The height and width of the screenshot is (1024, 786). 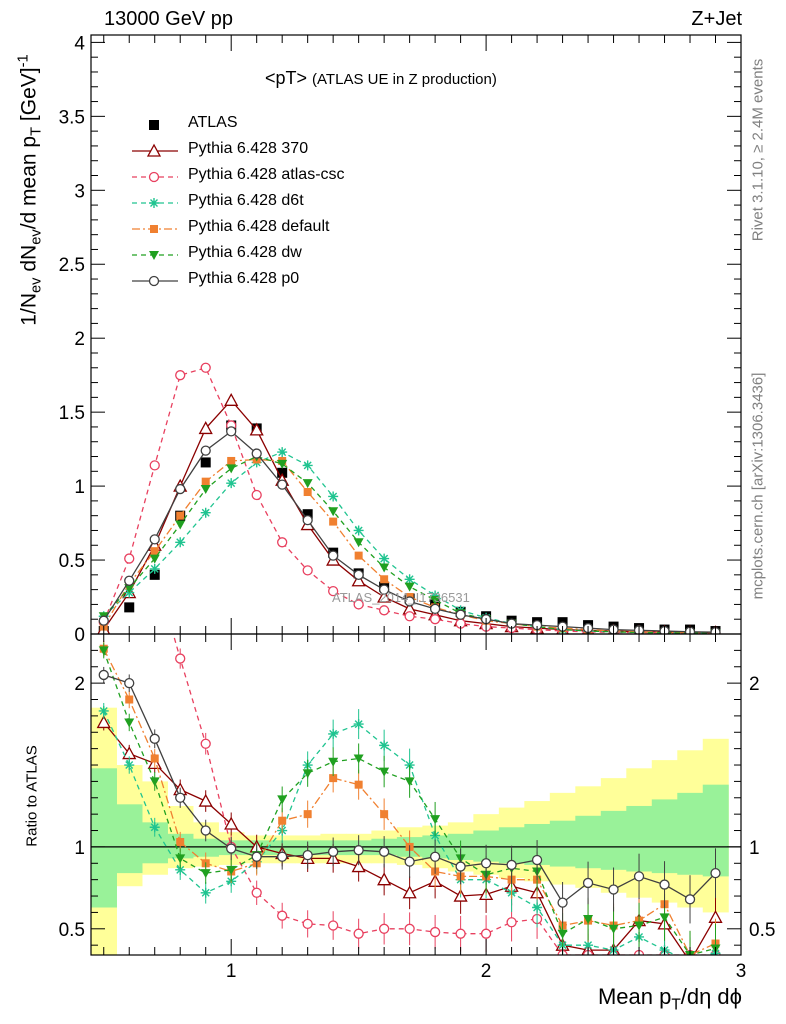 What do you see at coordinates (79, 684) in the screenshot?
I see `ratio-y-tick-label: 2` at bounding box center [79, 684].